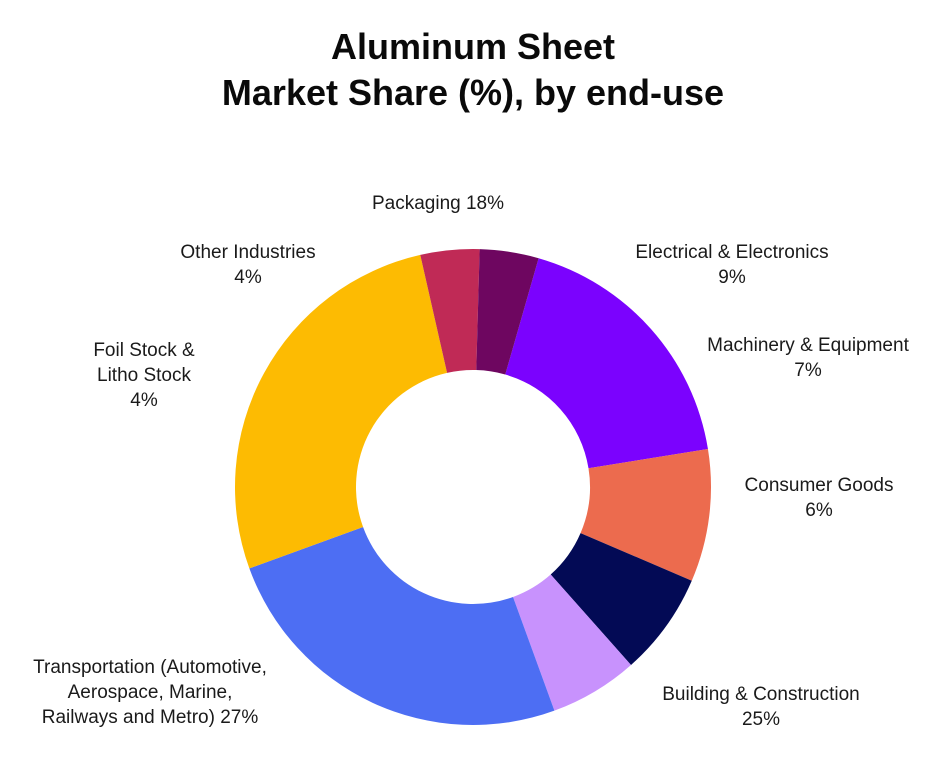 The image size is (946, 782). I want to click on slice-label-line: 6%, so click(819, 510).